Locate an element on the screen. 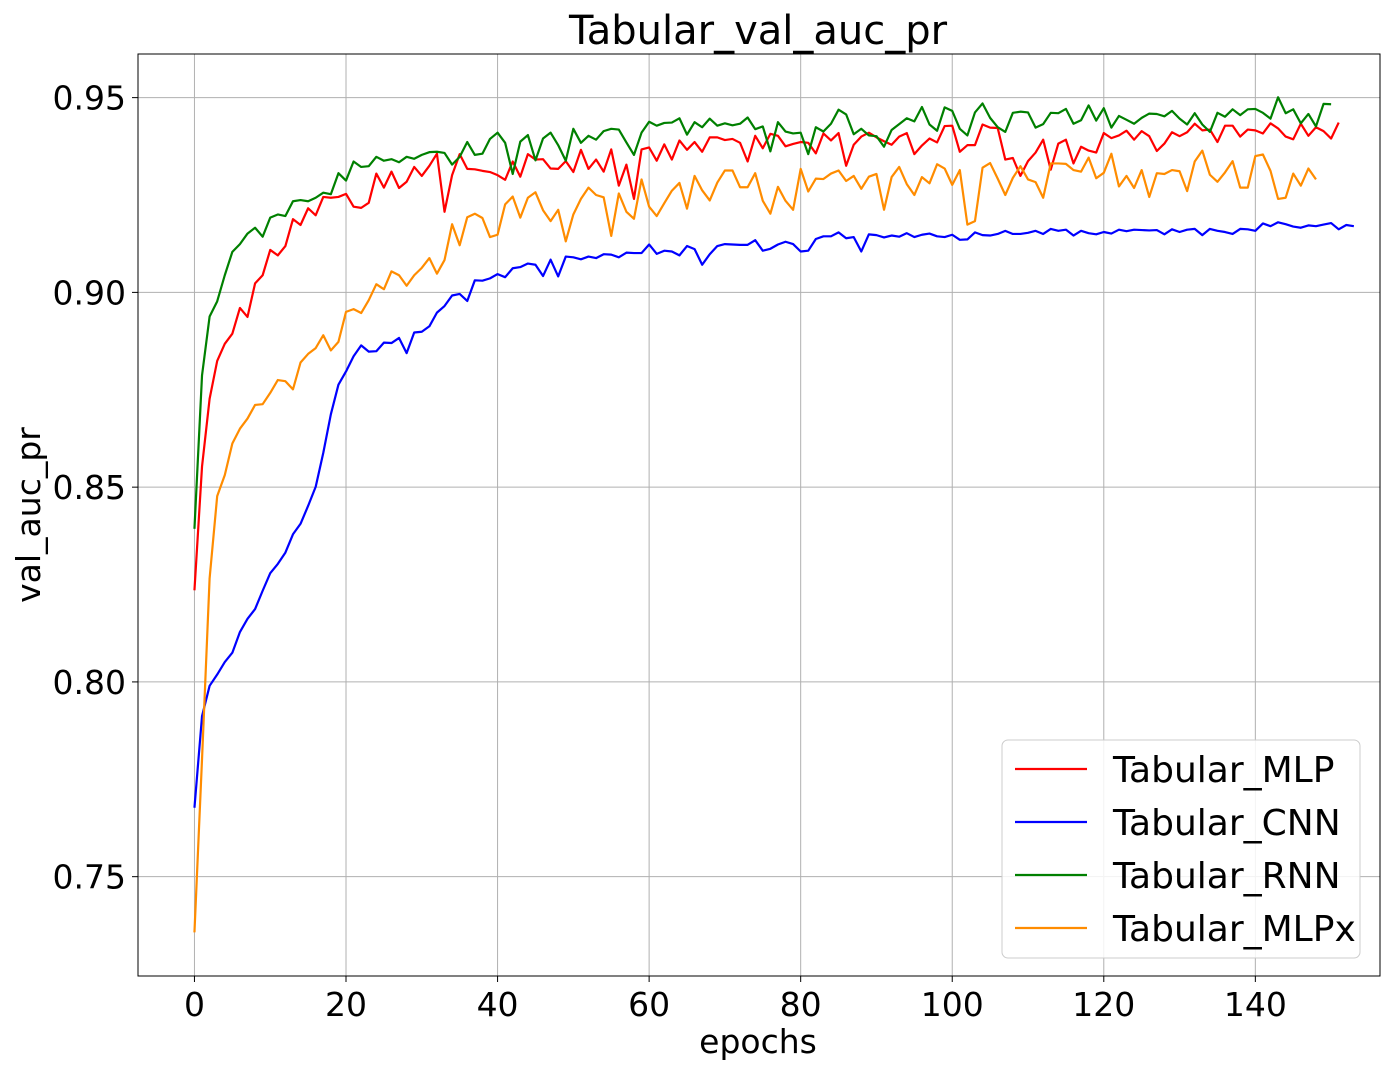  x-tick-label: 120 is located at coordinates (1103, 1004).